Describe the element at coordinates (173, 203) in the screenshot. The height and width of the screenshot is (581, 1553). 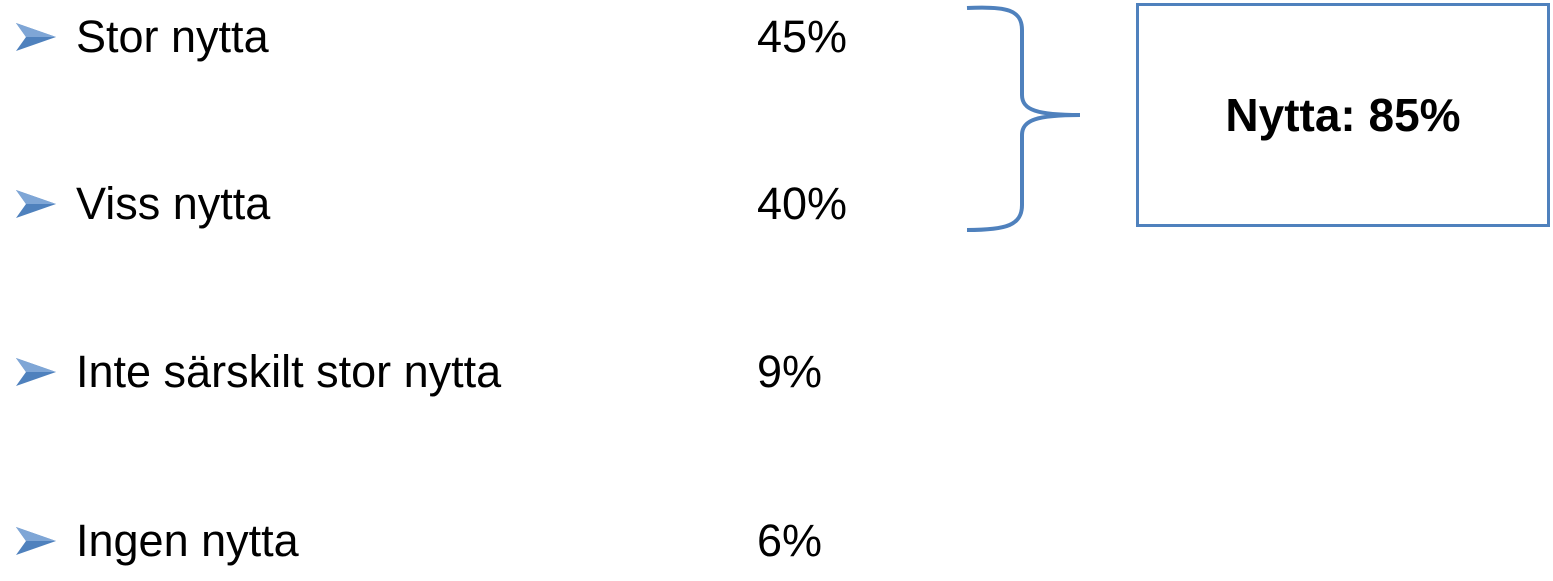
I see `item-label: Viss nytta` at that location.